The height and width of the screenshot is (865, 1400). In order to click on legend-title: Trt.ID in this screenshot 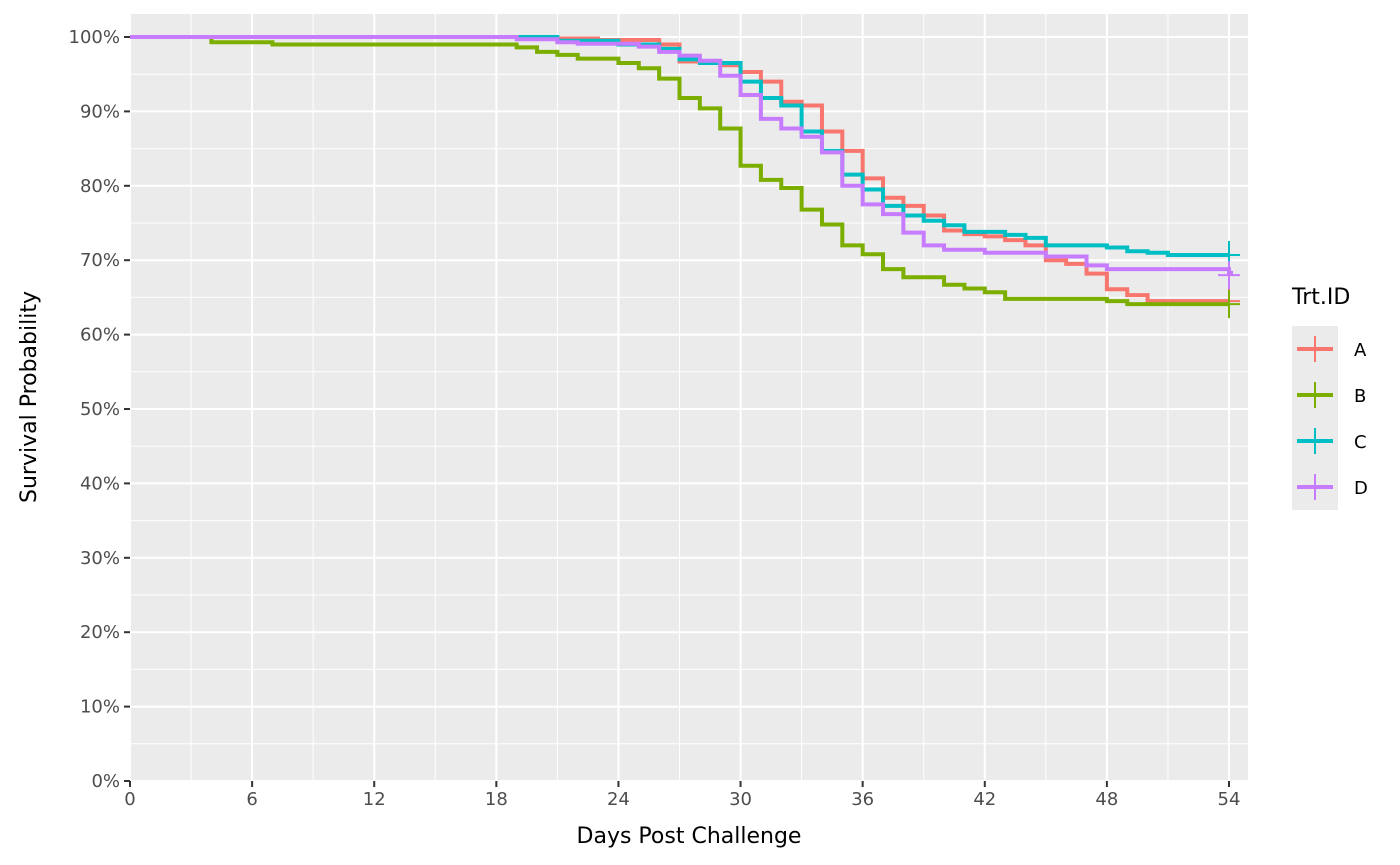, I will do `click(1320, 297)`.